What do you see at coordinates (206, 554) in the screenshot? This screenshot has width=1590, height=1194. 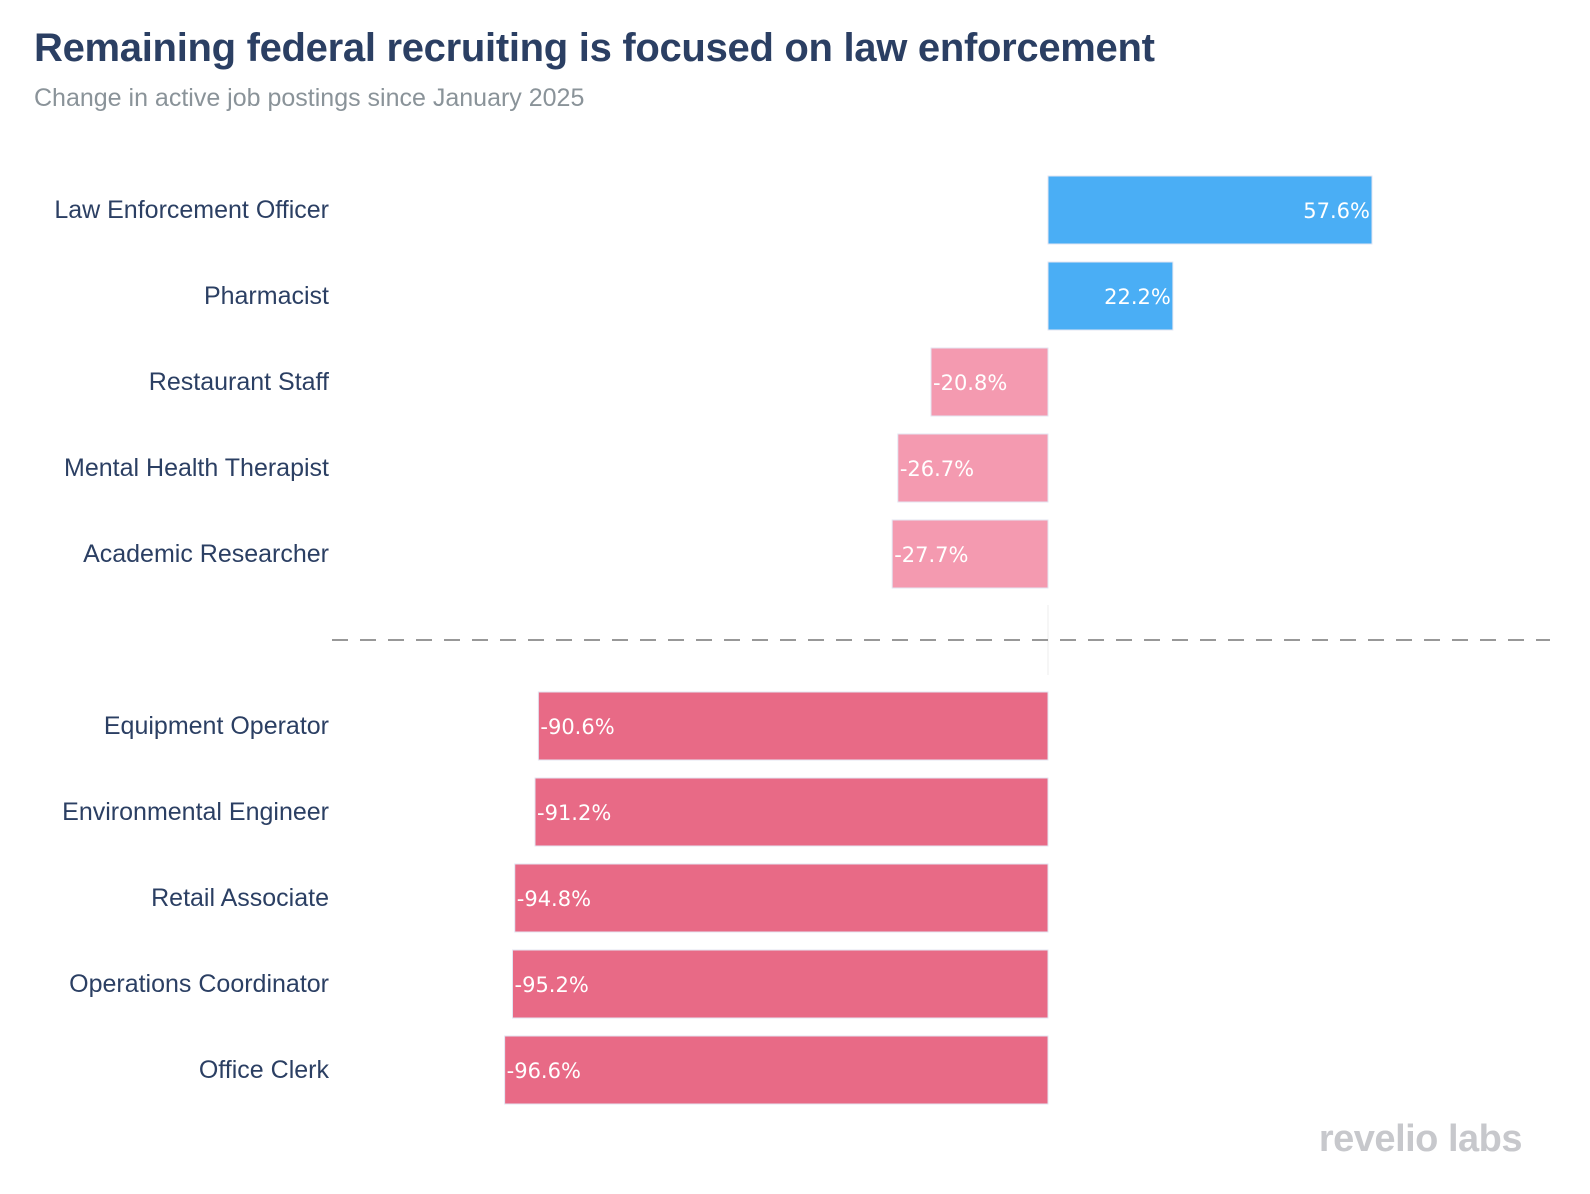 I see `category-label: Academic Researcher` at bounding box center [206, 554].